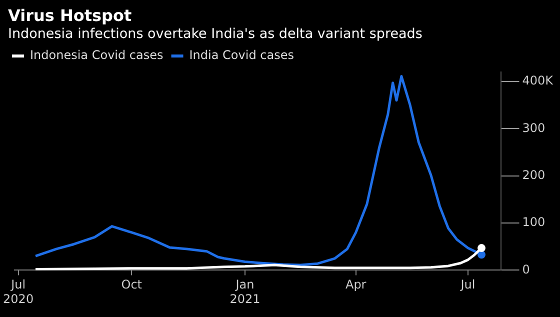  I want to click on legend-label: India Covid cases, so click(241, 55).